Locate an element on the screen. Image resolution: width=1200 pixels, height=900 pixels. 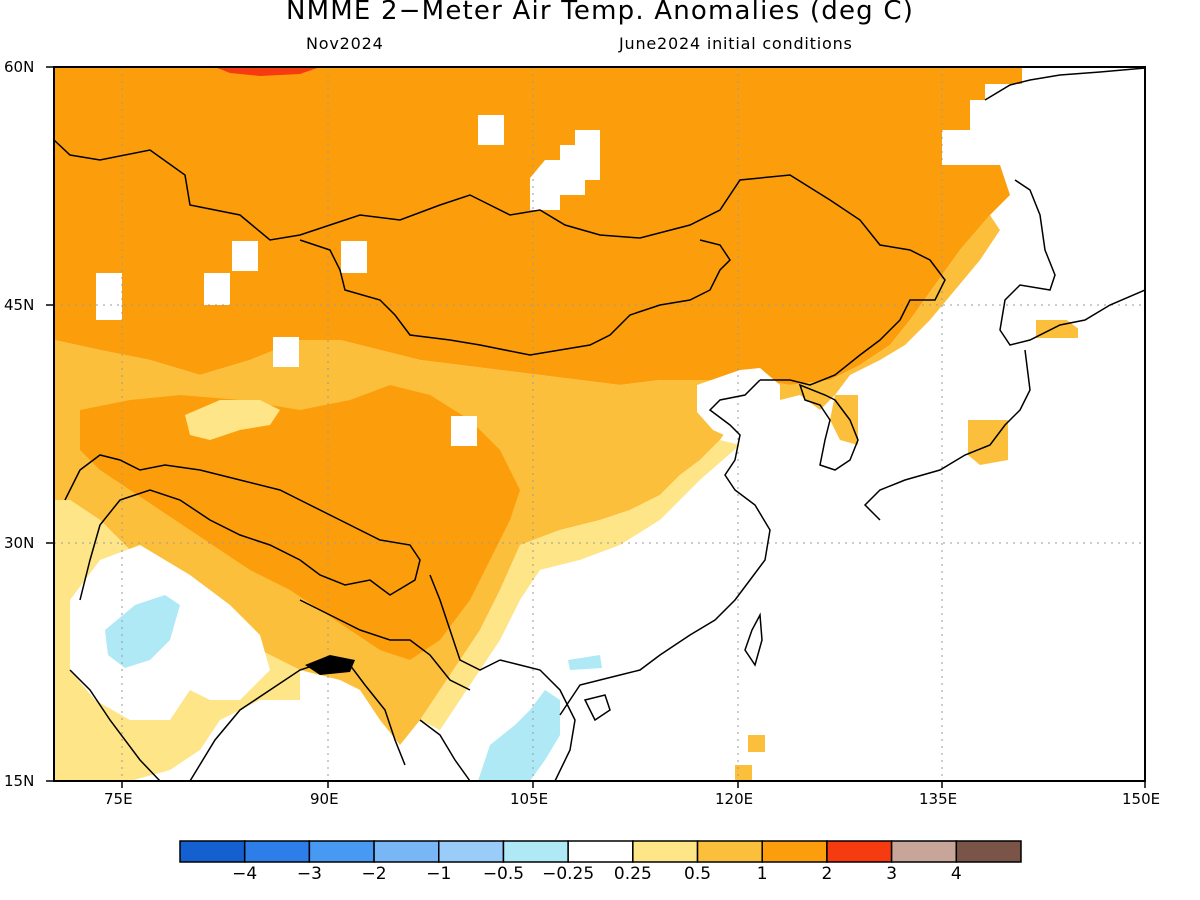
legend-label: 2 is located at coordinates (827, 874).